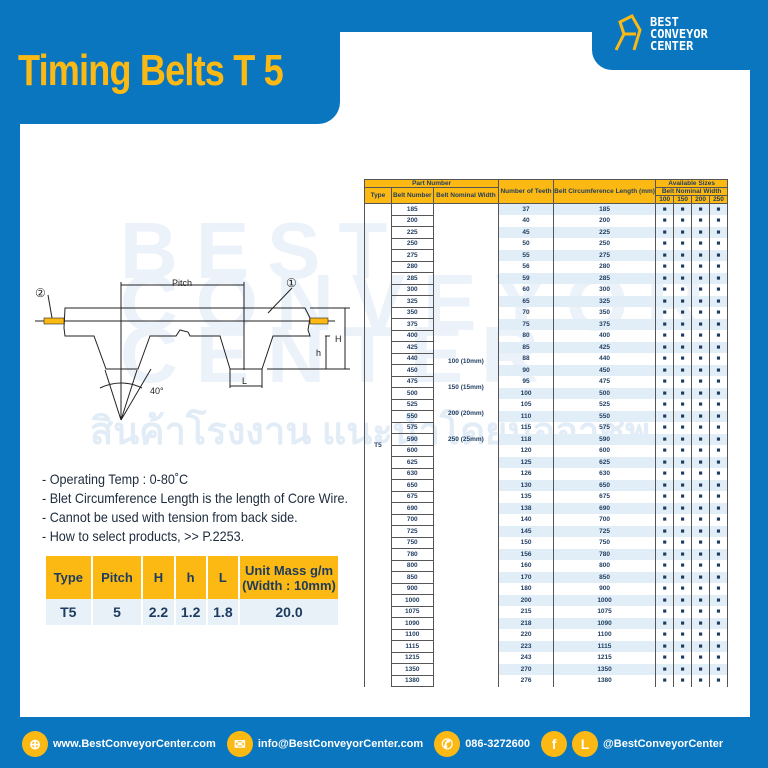 This screenshot has height=768, width=768. Describe the element at coordinates (498, 744) in the screenshot. I see `phone-number: 086-3272600` at that location.